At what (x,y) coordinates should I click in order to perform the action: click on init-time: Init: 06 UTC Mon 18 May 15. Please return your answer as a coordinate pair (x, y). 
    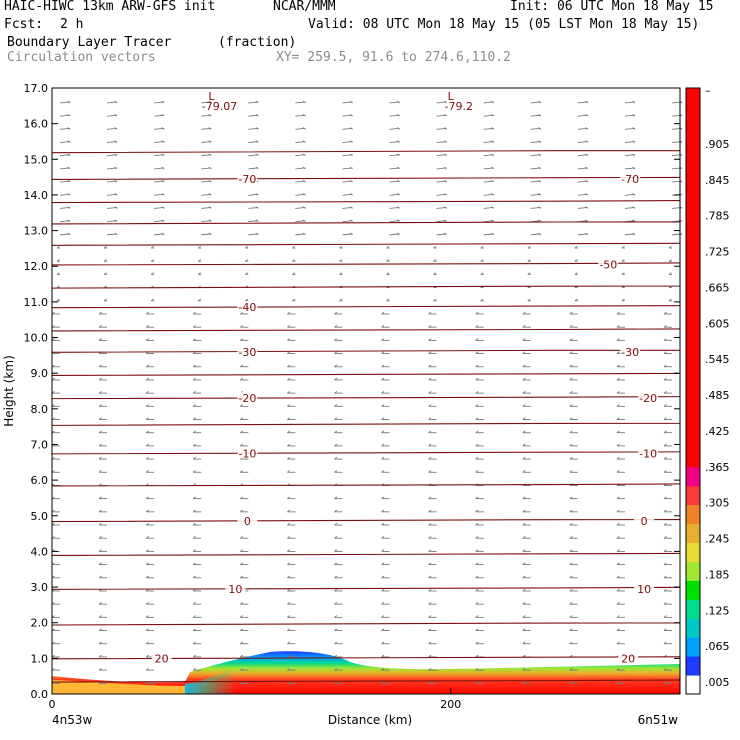
    Looking at the image, I should click on (612, 7).